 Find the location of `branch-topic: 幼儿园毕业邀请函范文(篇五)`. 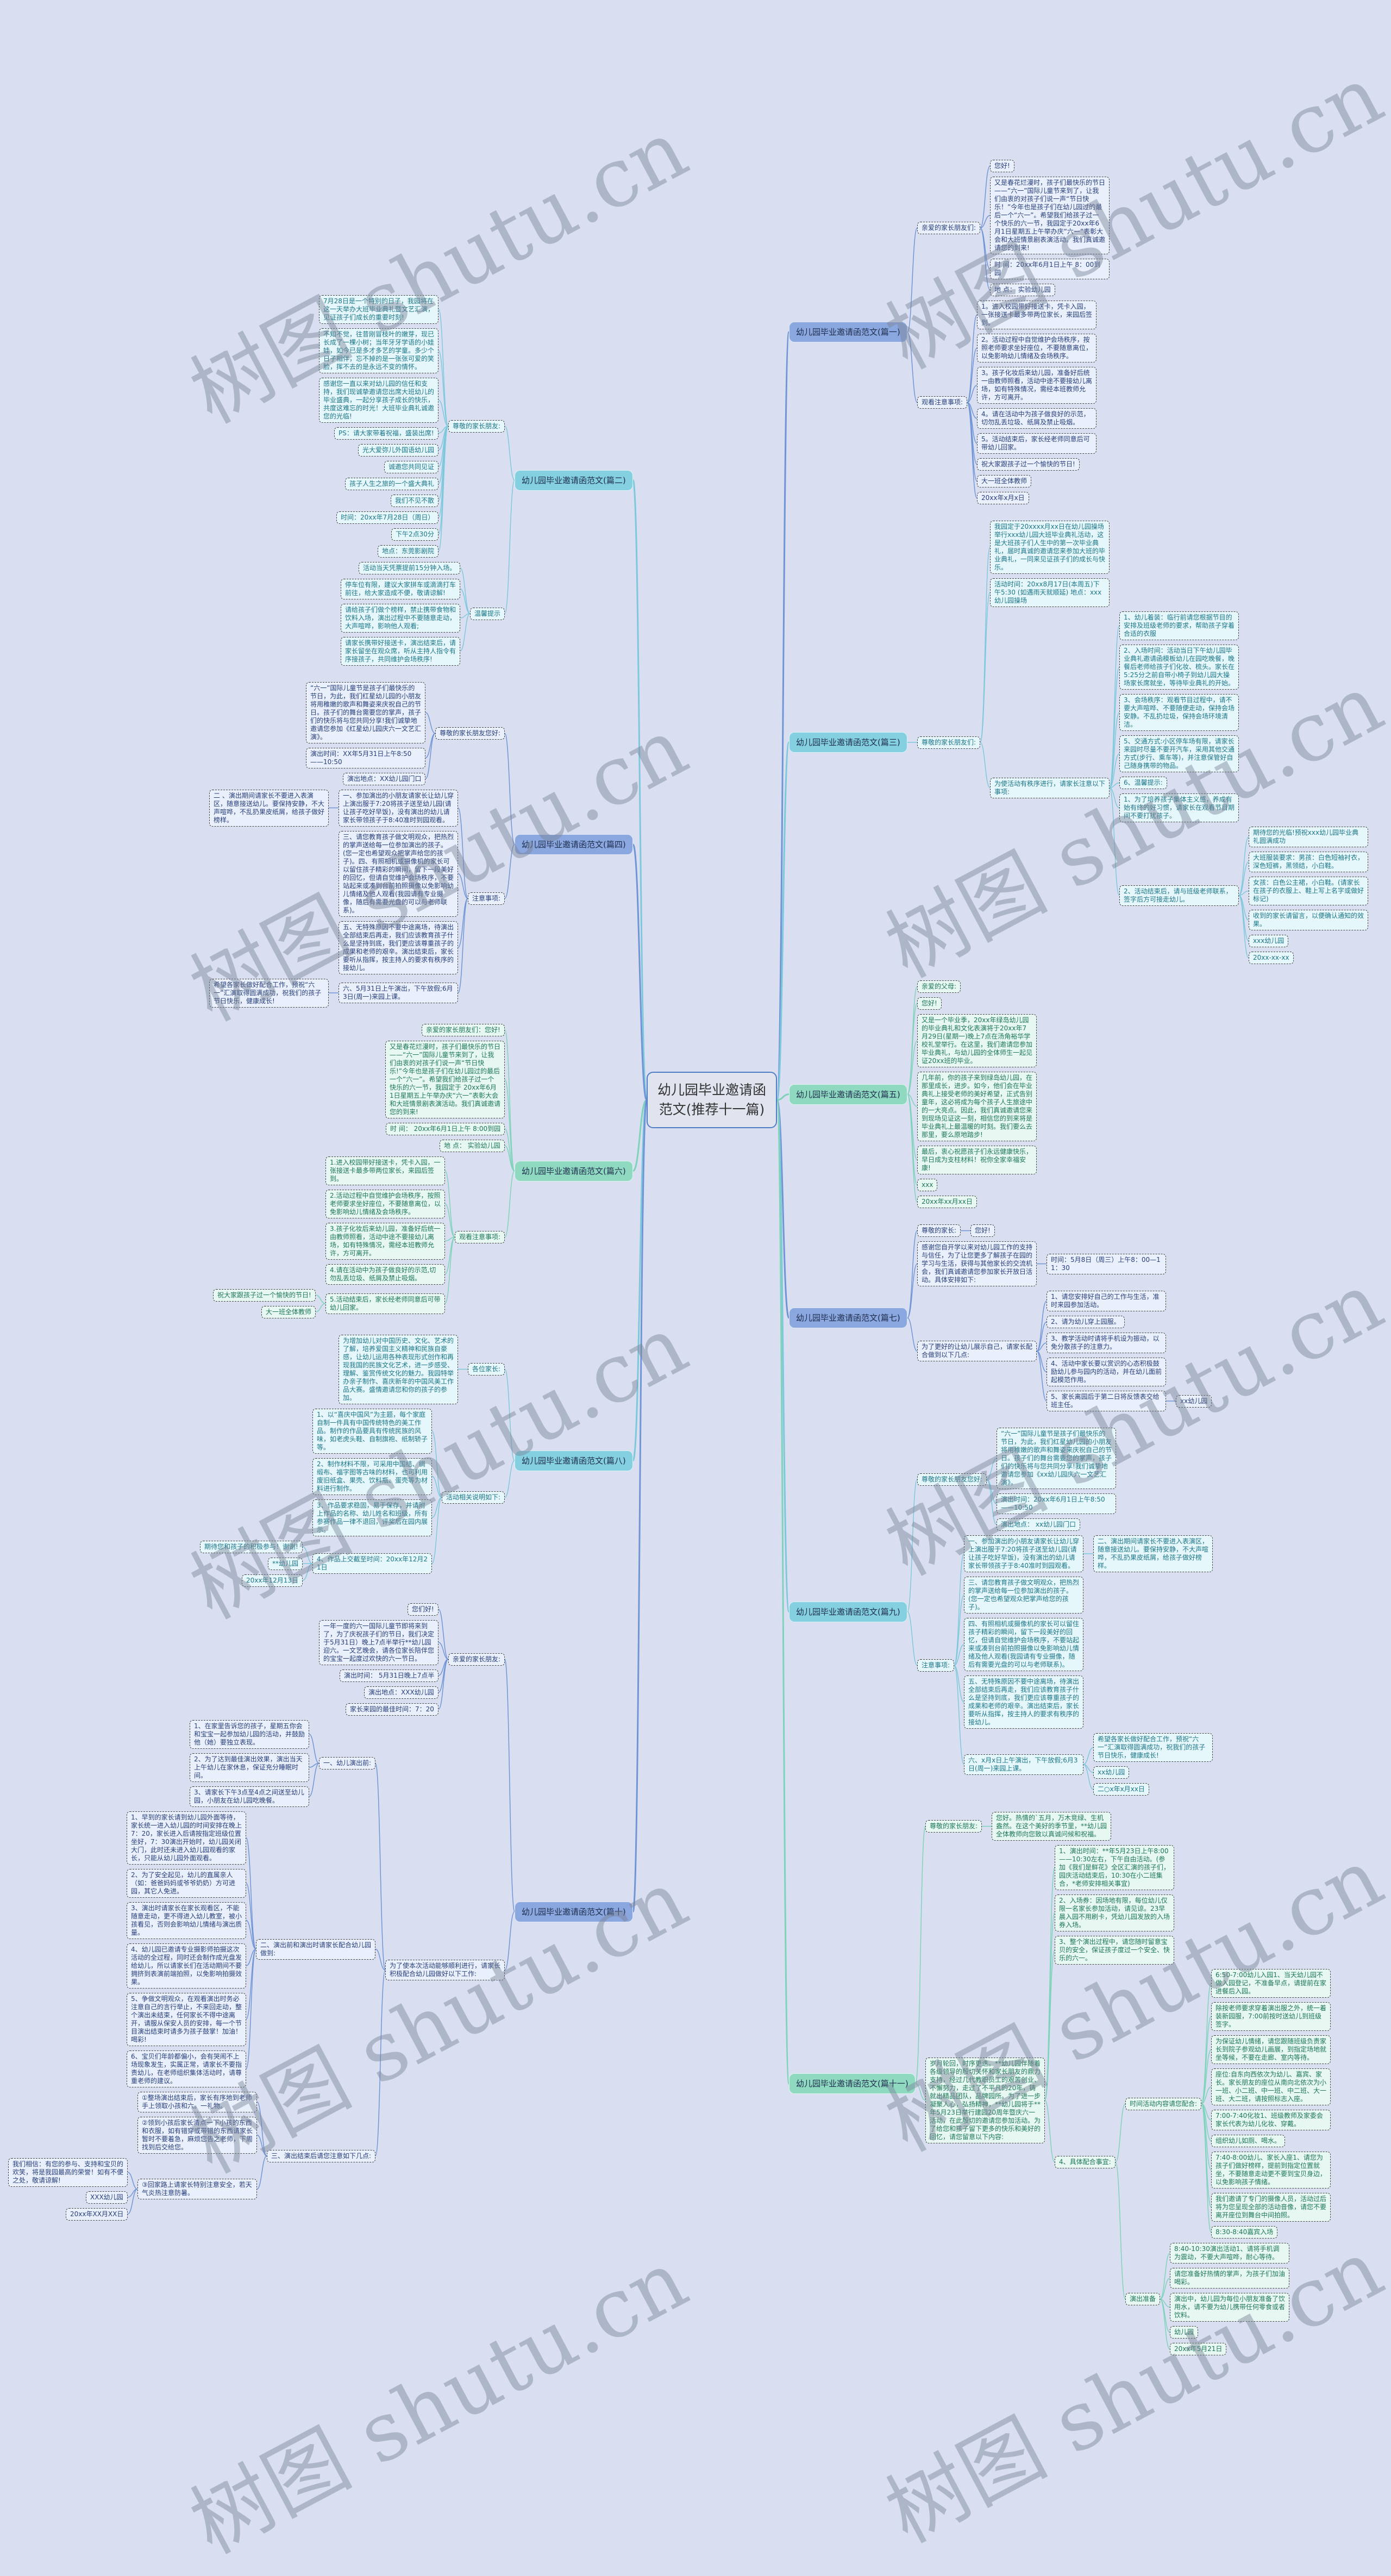

branch-topic: 幼儿园毕业邀请函范文(篇五) is located at coordinates (848, 1094).